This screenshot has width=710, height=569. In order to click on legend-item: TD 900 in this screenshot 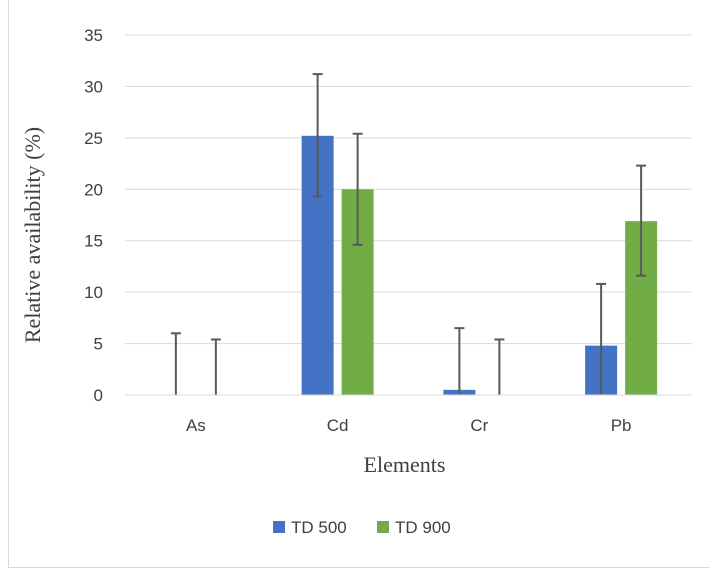, I will do `click(414, 527)`.